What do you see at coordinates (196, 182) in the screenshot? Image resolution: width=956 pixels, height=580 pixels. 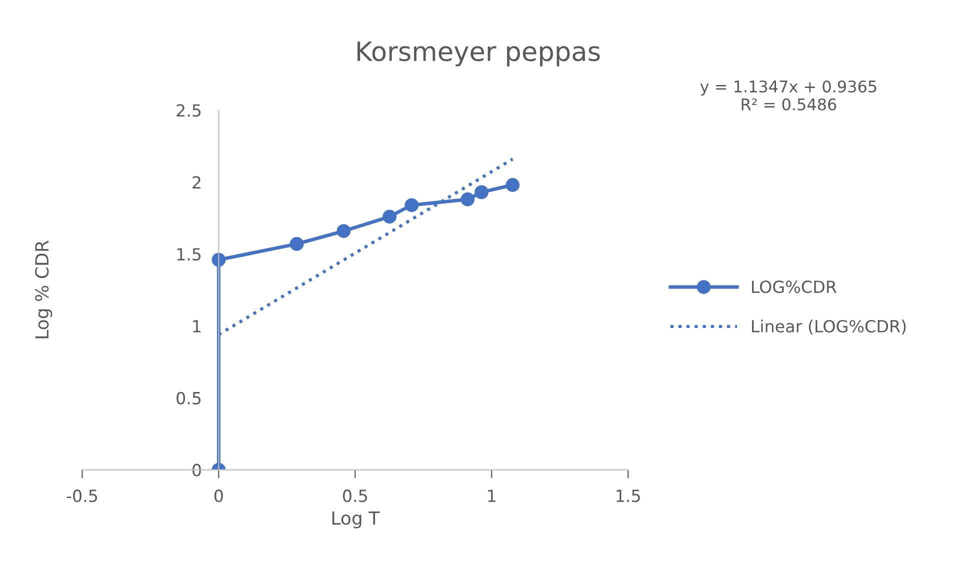 I see `y-tick-label: 2` at bounding box center [196, 182].